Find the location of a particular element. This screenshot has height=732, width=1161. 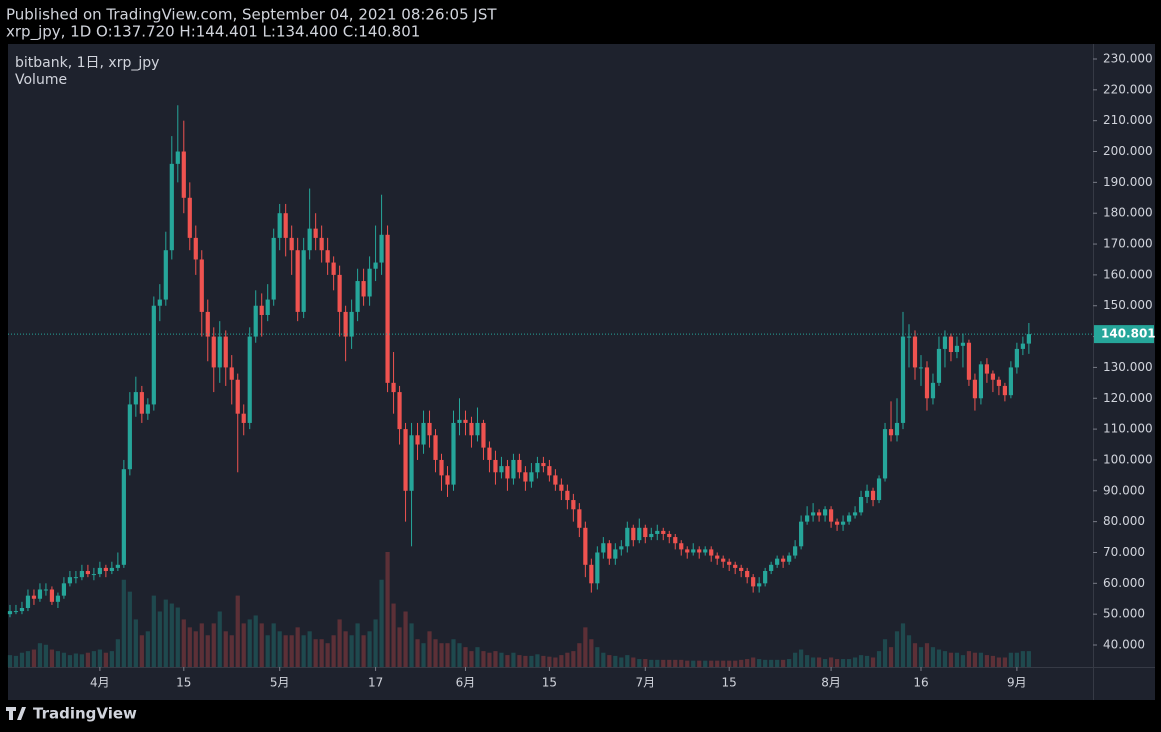

y-tick-label: 120.000 is located at coordinates (1128, 398).